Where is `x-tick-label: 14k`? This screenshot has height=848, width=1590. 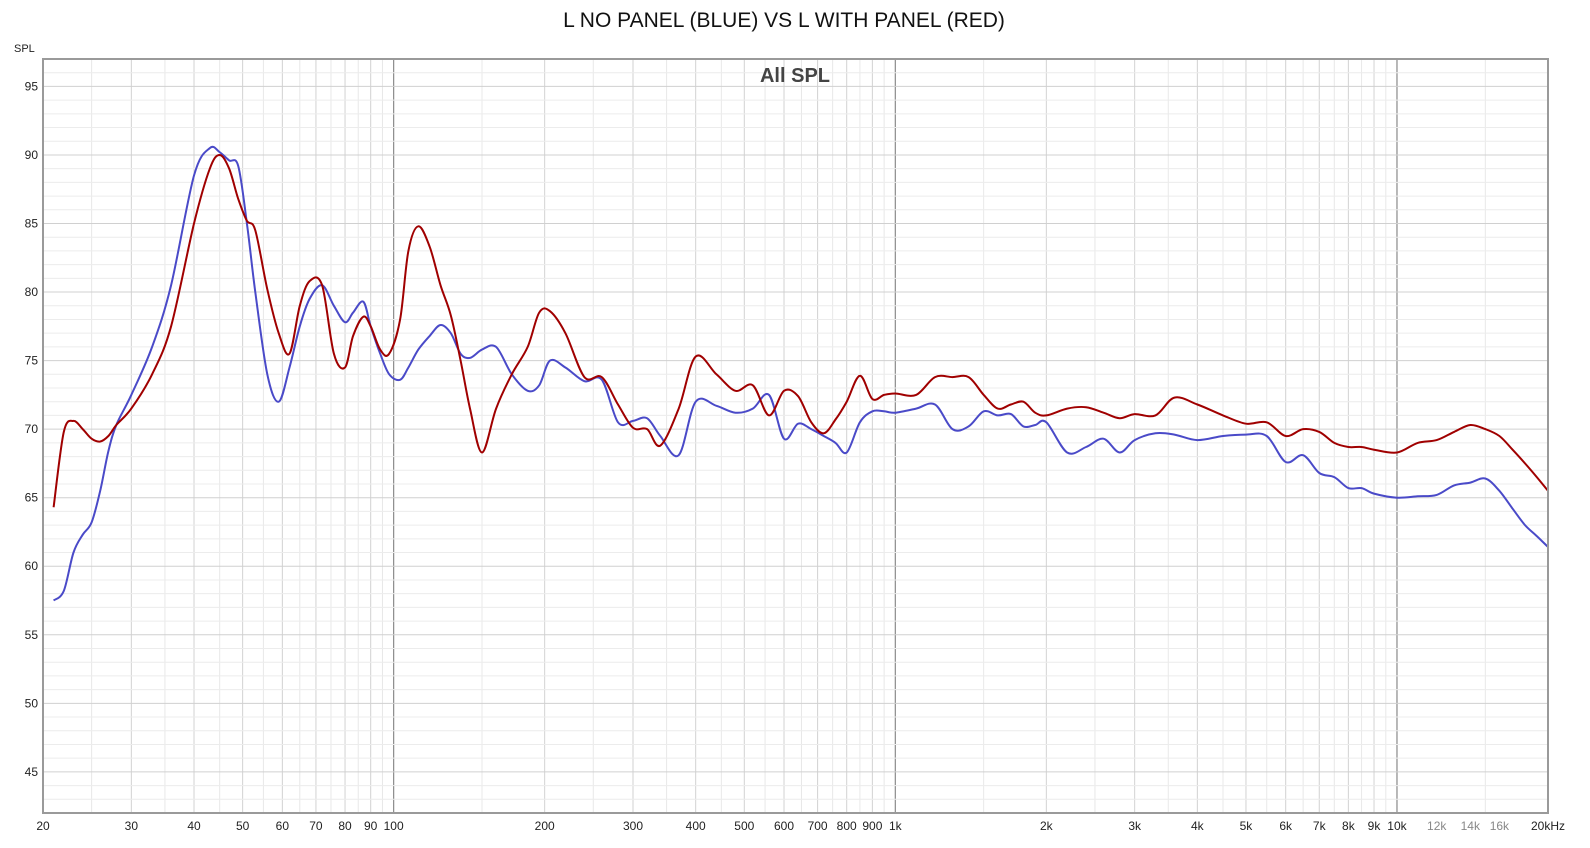 x-tick-label: 14k is located at coordinates (1471, 826).